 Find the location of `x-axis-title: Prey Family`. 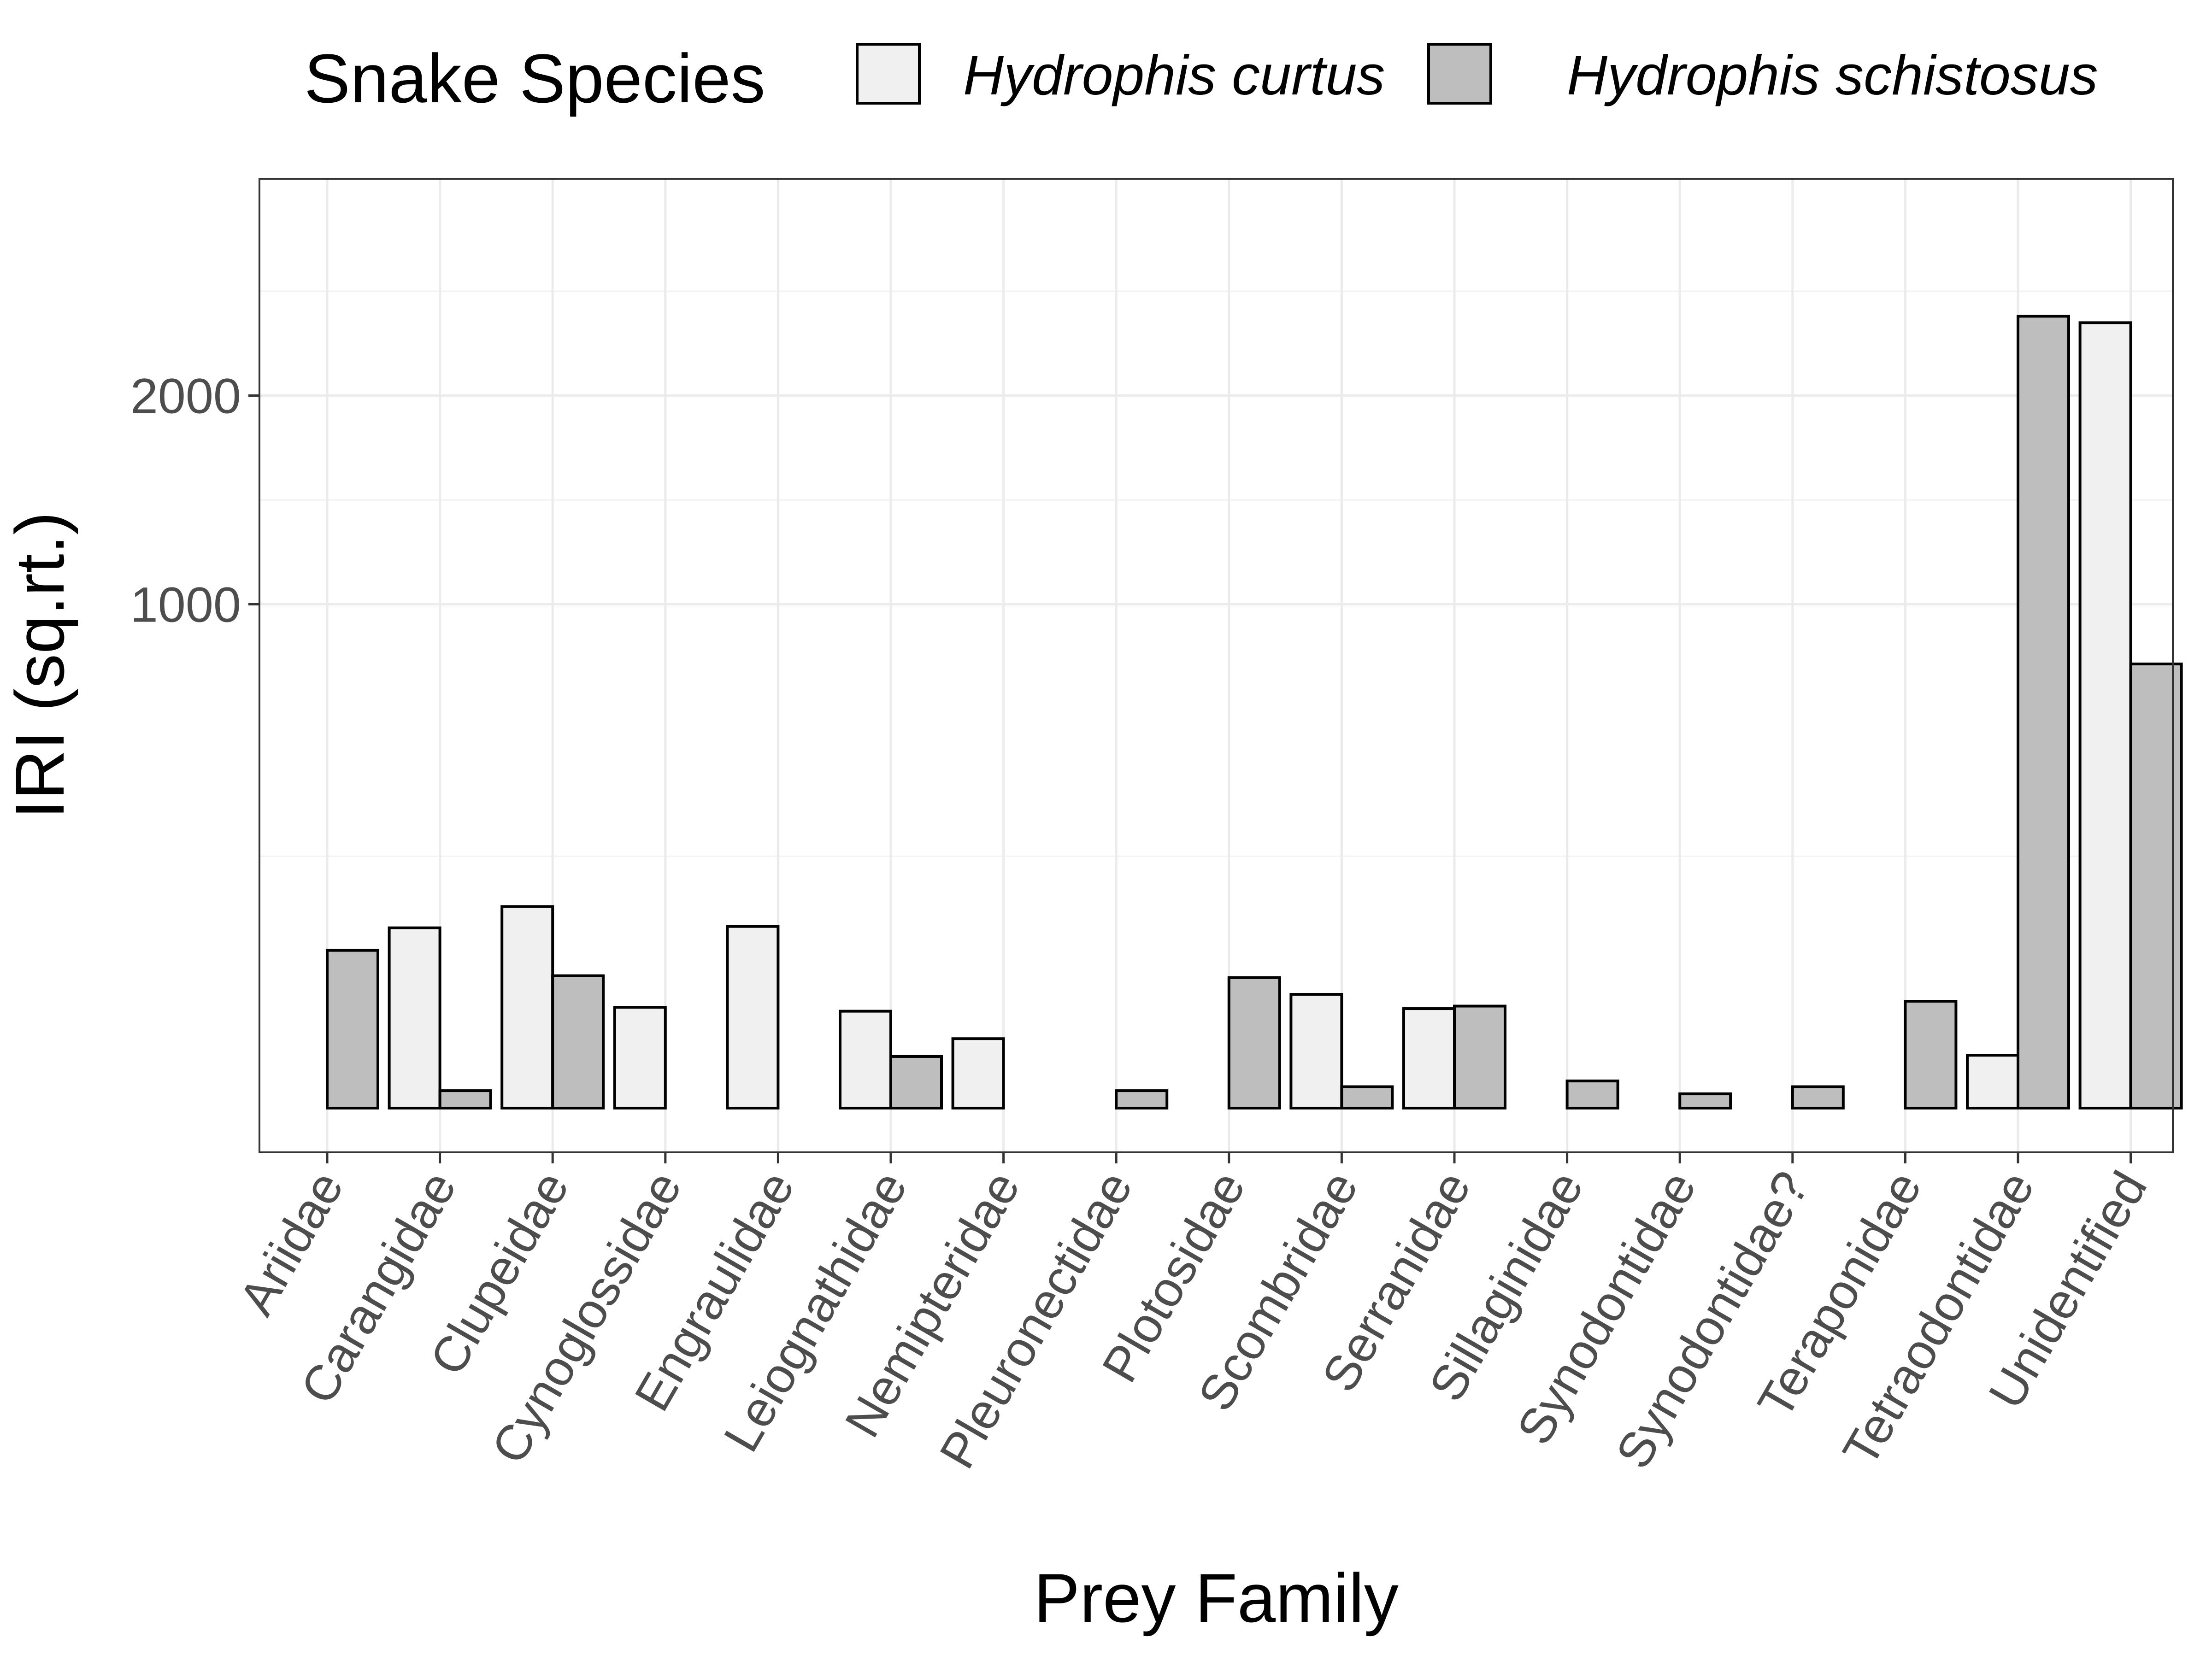

x-axis-title: Prey Family is located at coordinates (1216, 1598).